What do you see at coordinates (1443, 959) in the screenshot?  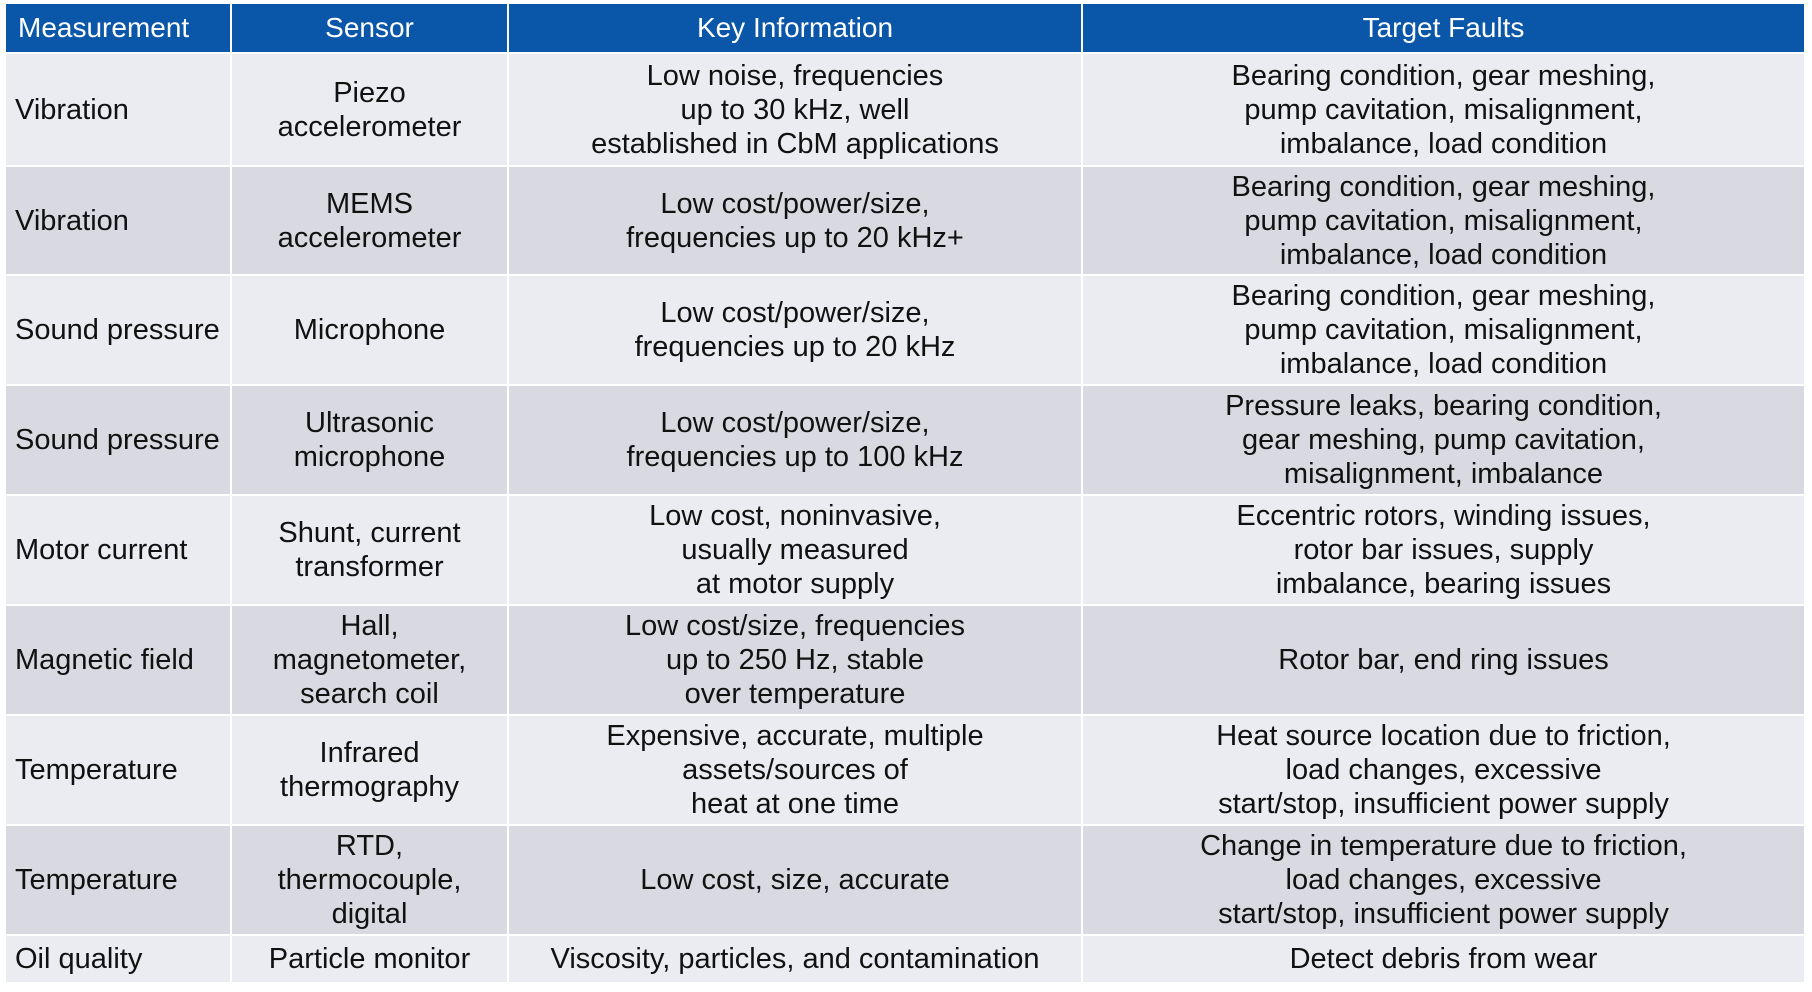 I see `cell-target-faults: Detect debris from wear` at bounding box center [1443, 959].